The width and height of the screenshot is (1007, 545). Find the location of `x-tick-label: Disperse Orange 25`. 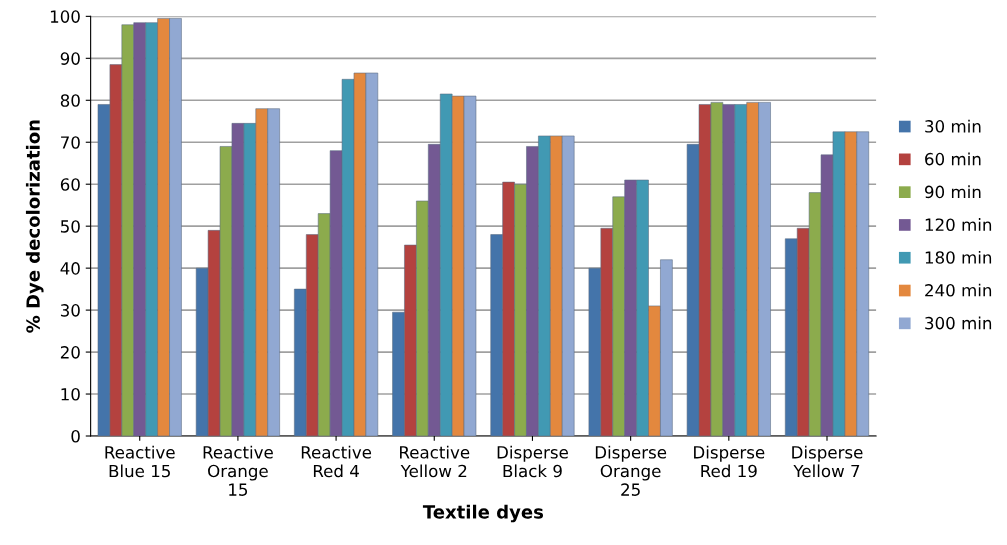

x-tick-label: Disperse Orange 25 is located at coordinates (631, 470).